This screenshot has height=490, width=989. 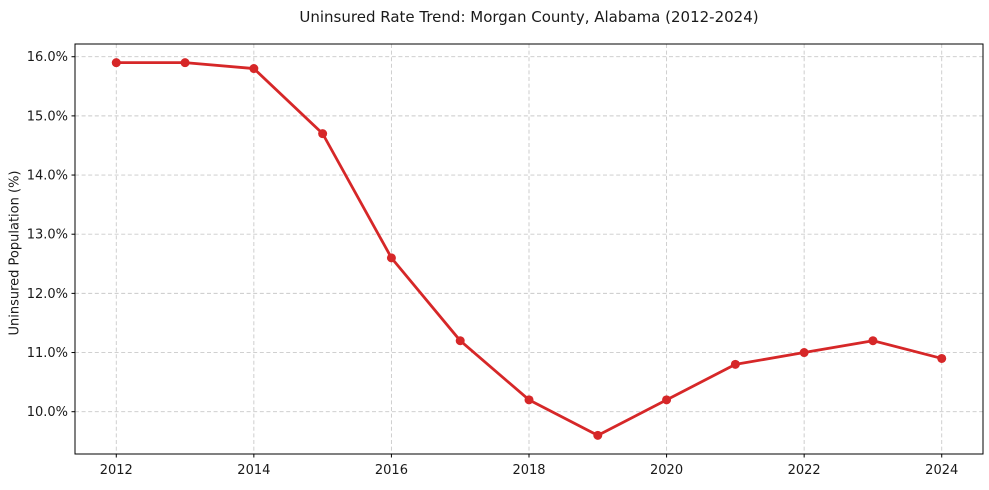 What do you see at coordinates (47, 412) in the screenshot?
I see `y-tick-label: 10.0%` at bounding box center [47, 412].